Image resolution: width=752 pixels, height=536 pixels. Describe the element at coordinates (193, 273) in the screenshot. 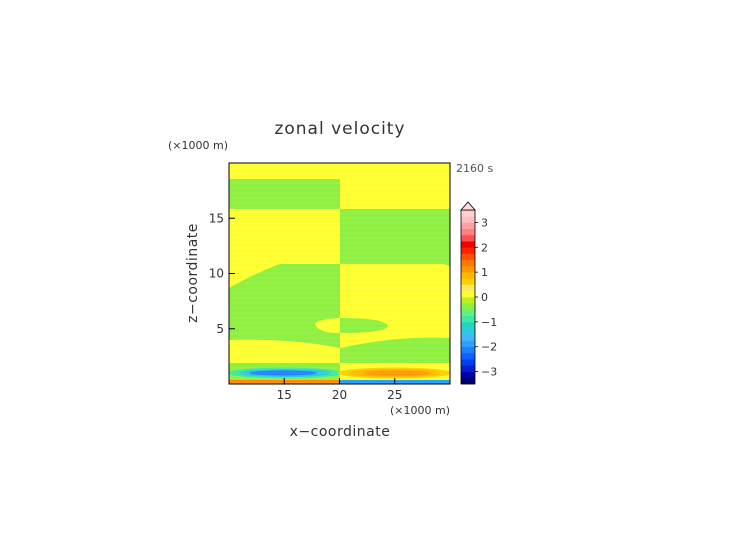

I see `y-axis-label: z−coordinate` at that location.